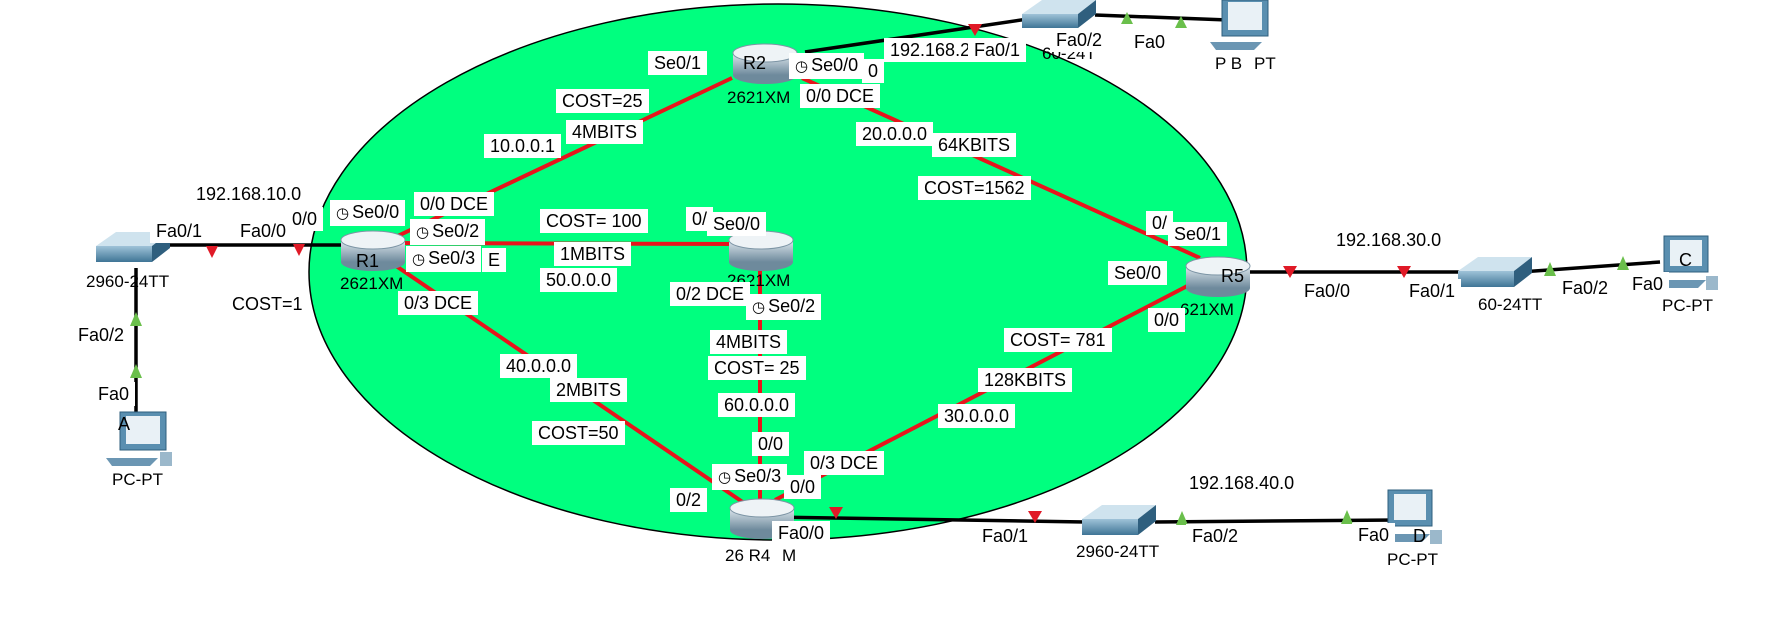  What do you see at coordinates (1001, 168) in the screenshot?
I see `link-r2-r5` at bounding box center [1001, 168].